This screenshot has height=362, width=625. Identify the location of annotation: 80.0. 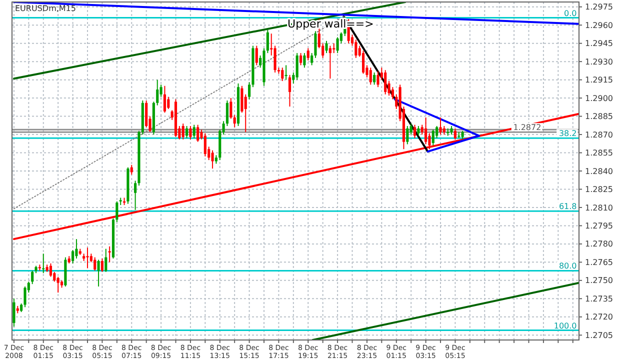
(567, 266).